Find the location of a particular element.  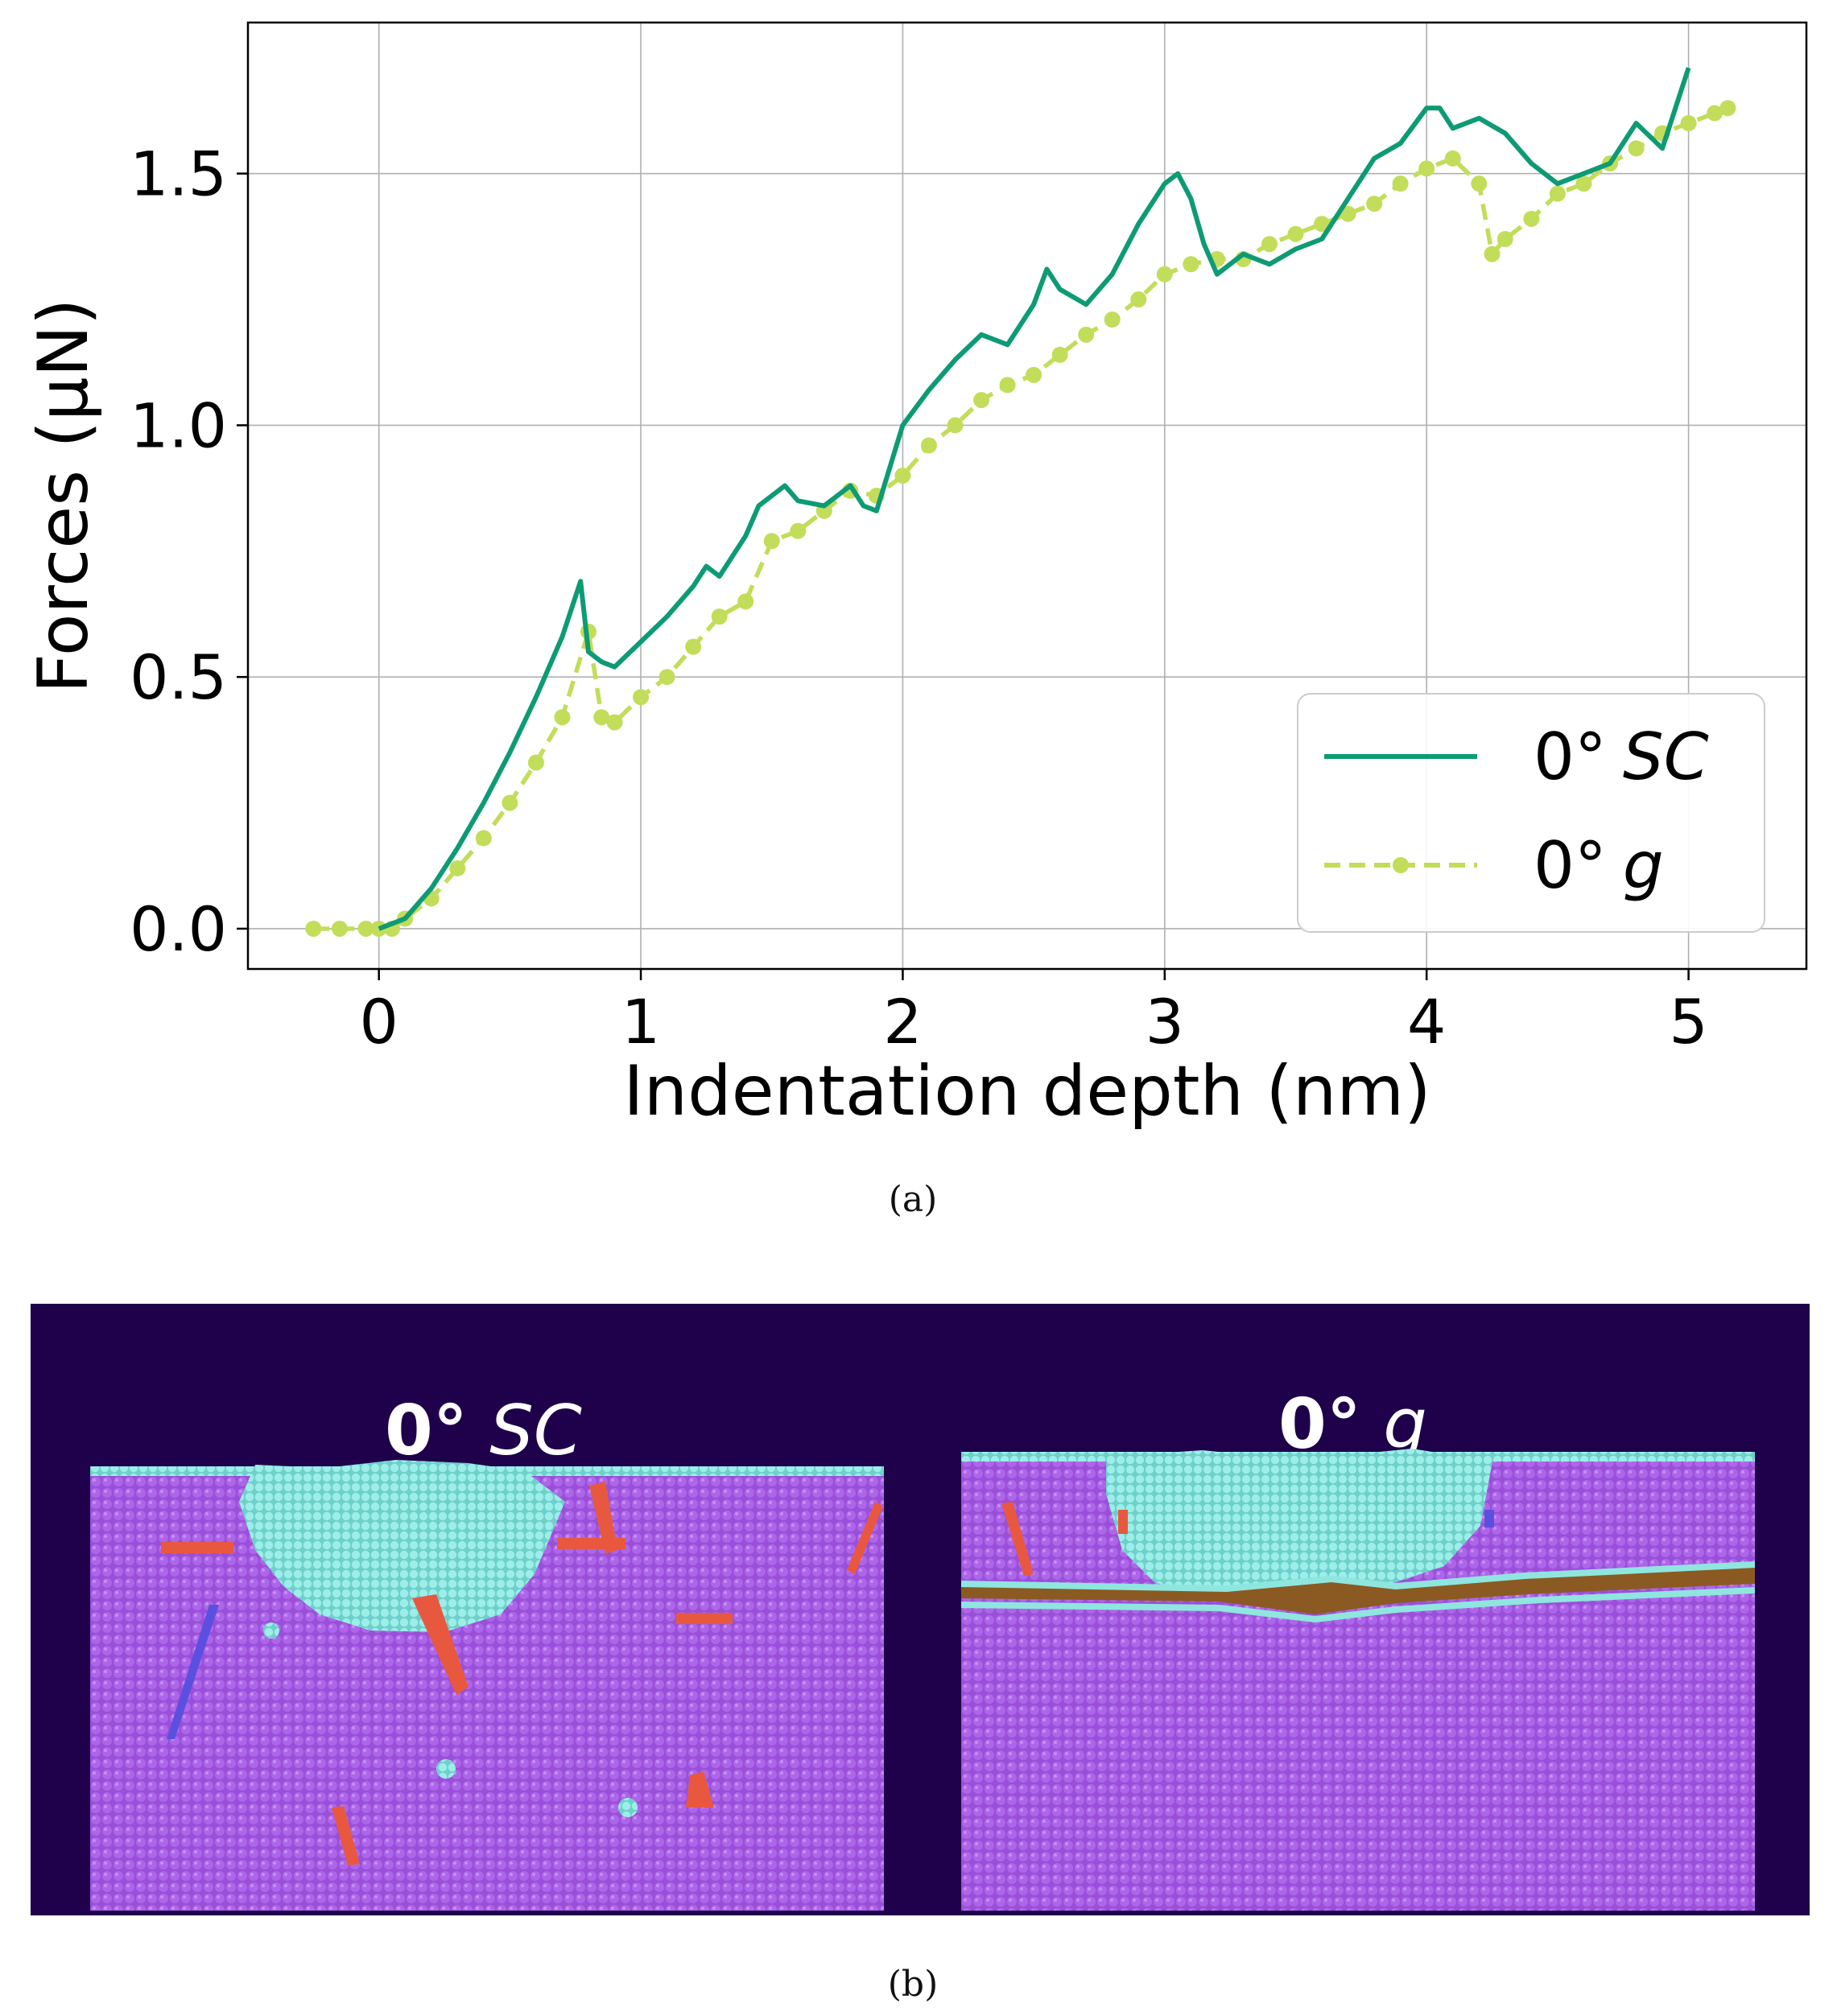

g-graphene-edge-bottom is located at coordinates (1358, 1605).